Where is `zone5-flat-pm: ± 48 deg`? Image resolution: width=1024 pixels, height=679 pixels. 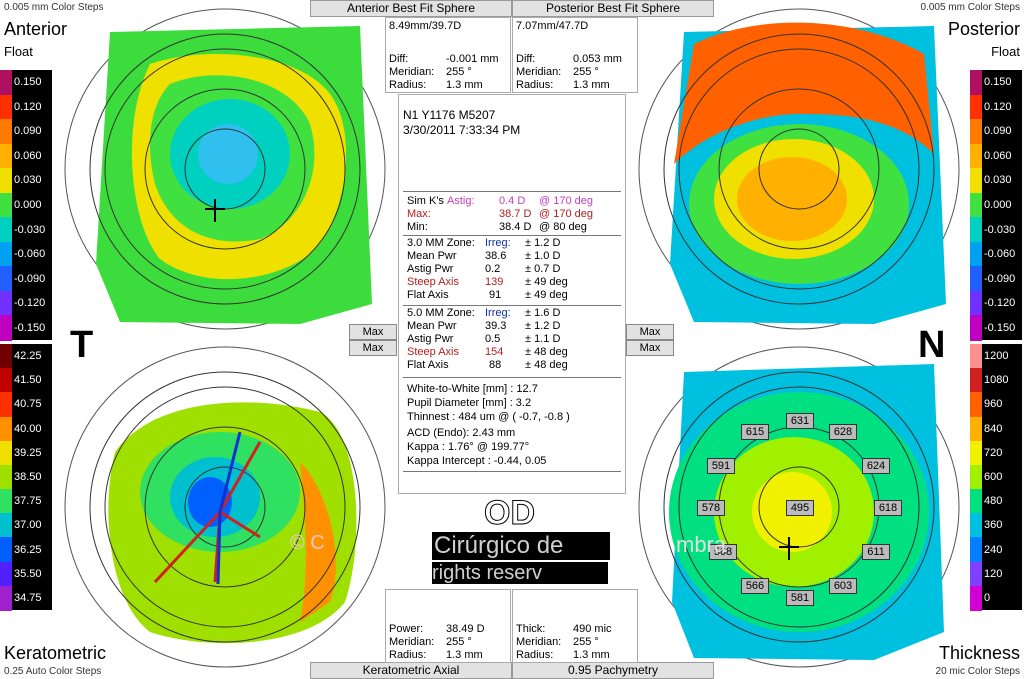
zone5-flat-pm: ± 48 deg is located at coordinates (546, 365).